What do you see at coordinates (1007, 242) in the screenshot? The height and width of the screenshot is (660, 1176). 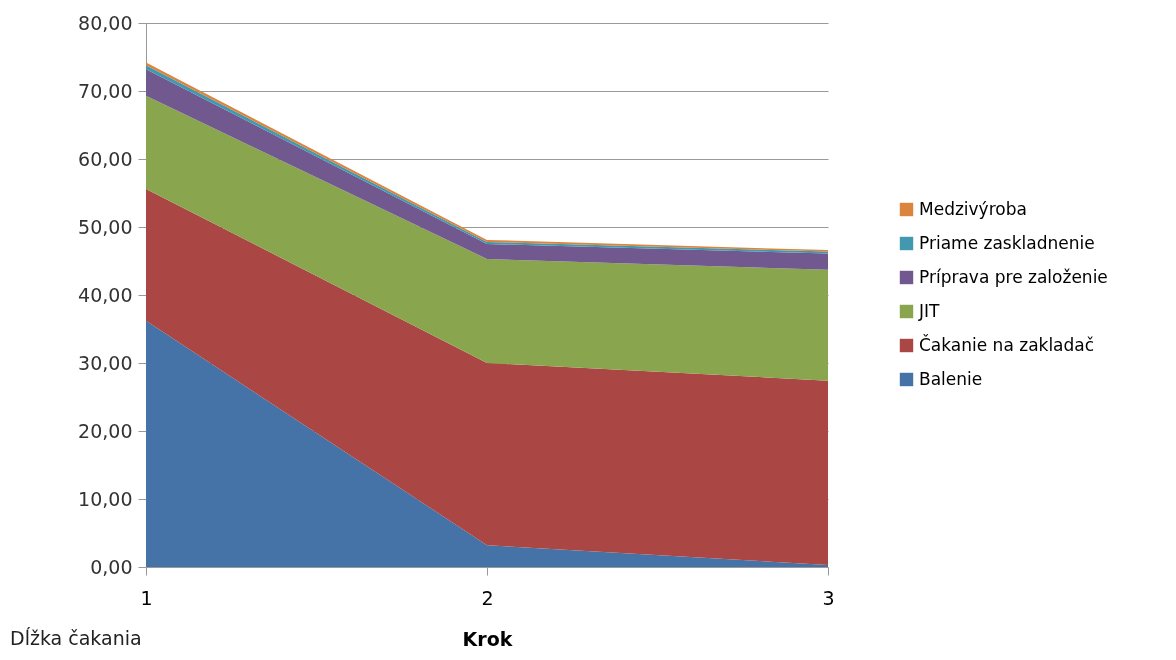 I see `legend-label: Priame zaskladnenie` at bounding box center [1007, 242].